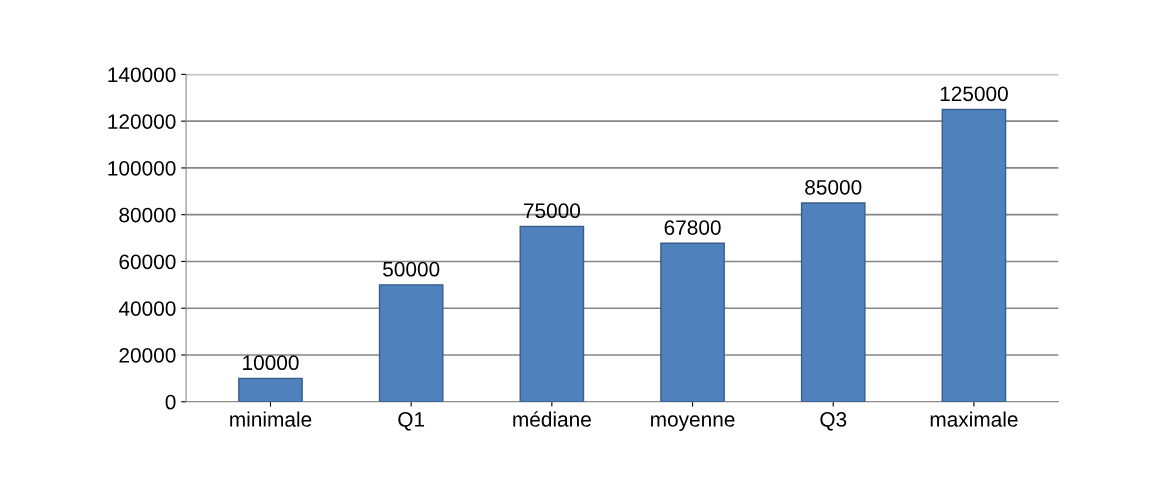  I want to click on y-tick-label: 20000, so click(147, 355).